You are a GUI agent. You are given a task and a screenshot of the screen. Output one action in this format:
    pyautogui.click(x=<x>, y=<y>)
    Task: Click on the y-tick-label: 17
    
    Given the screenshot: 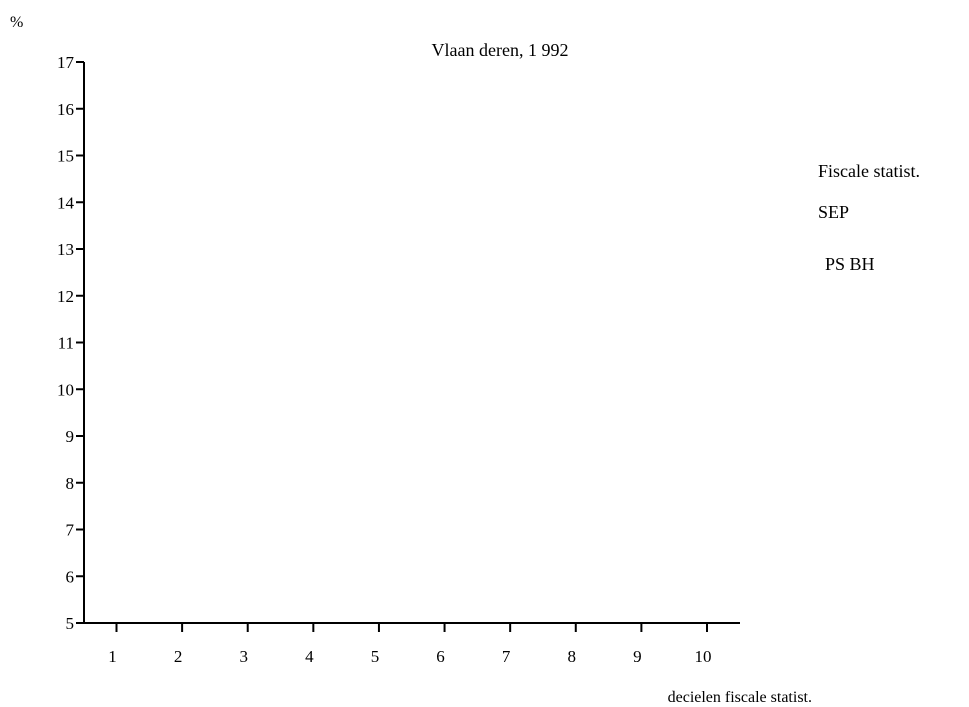 What is the action you would take?
    pyautogui.click(x=66, y=62)
    